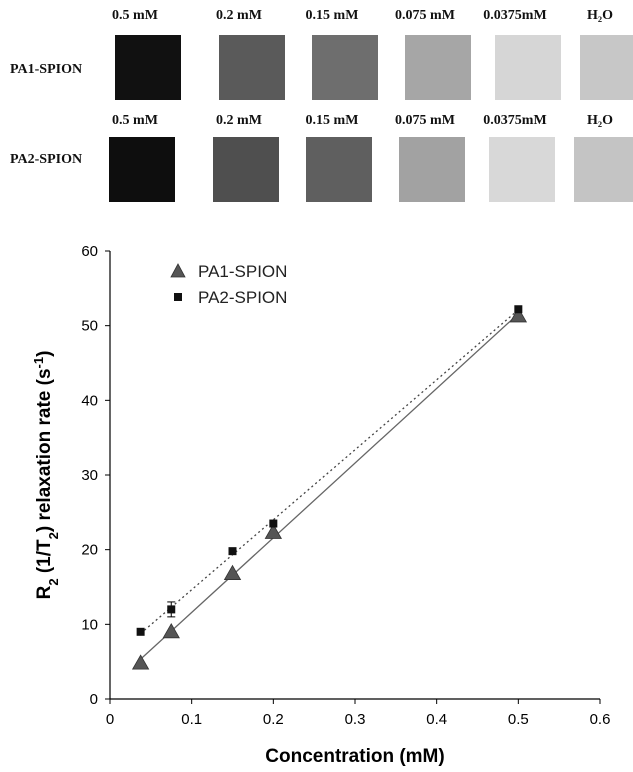 This screenshot has width=633, height=772. What do you see at coordinates (354, 756) in the screenshot?
I see `x-axis-title: Concentration (mM)` at bounding box center [354, 756].